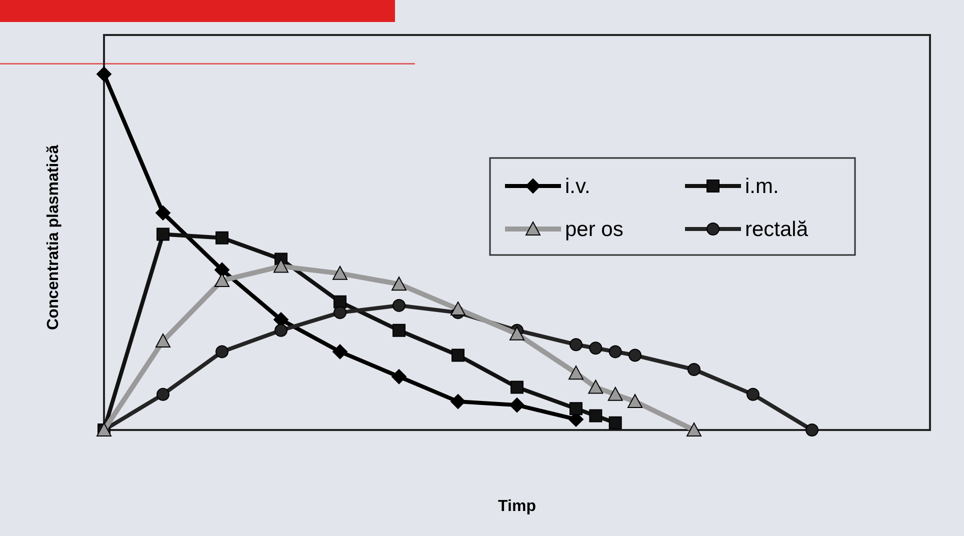  Describe the element at coordinates (577, 186) in the screenshot. I see `legend-label: i.v.` at that location.